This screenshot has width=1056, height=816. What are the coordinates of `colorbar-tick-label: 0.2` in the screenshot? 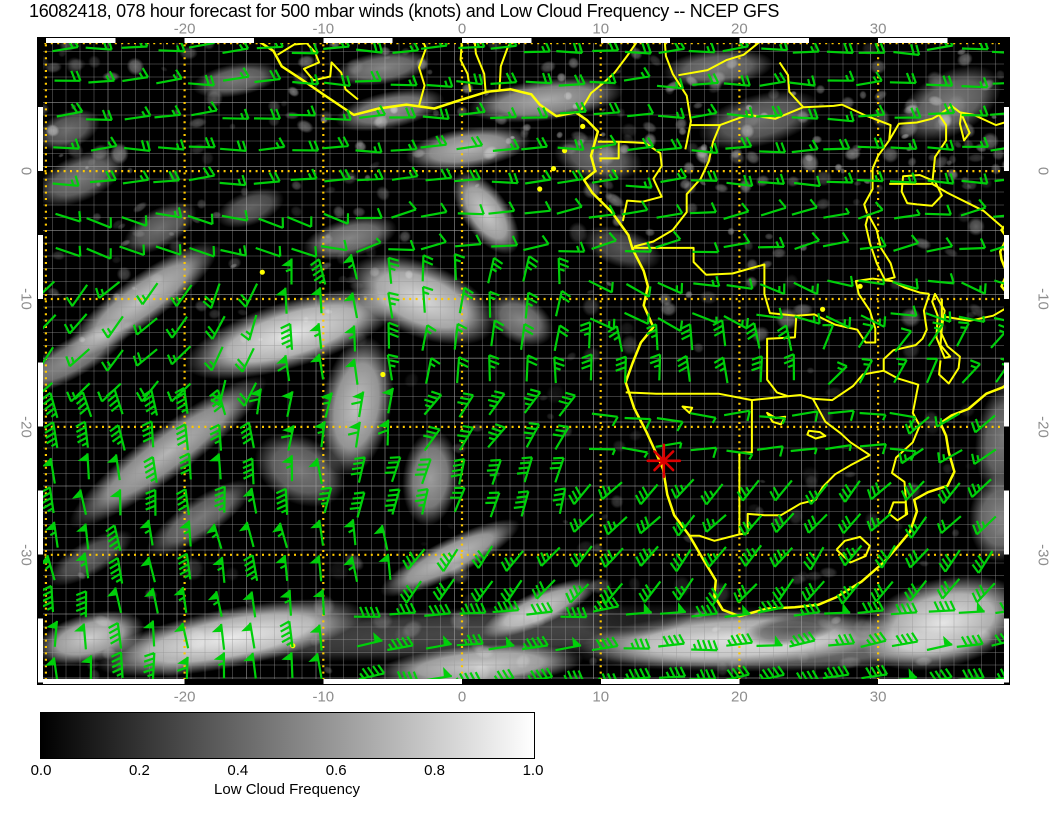 It's located at (139, 770).